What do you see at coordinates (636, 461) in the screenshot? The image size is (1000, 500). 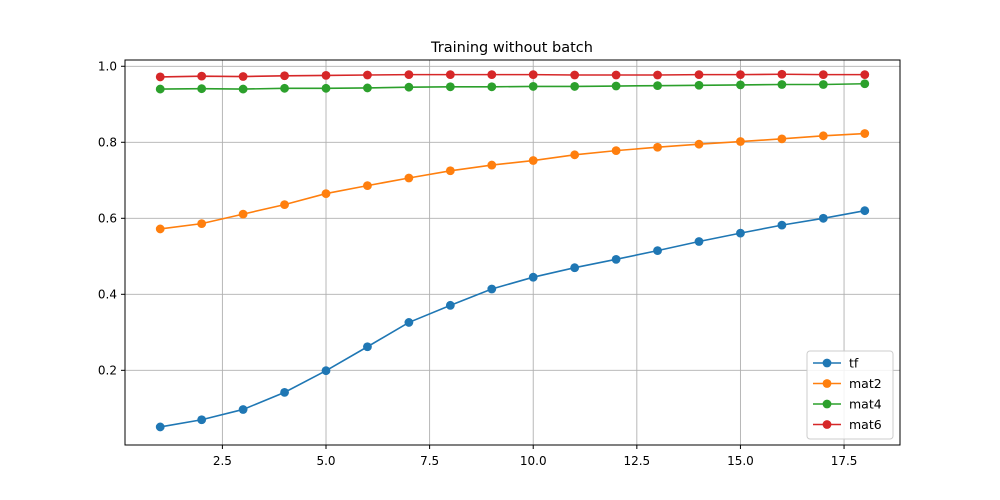 I see `x-tick-label: 12.5` at bounding box center [636, 461].